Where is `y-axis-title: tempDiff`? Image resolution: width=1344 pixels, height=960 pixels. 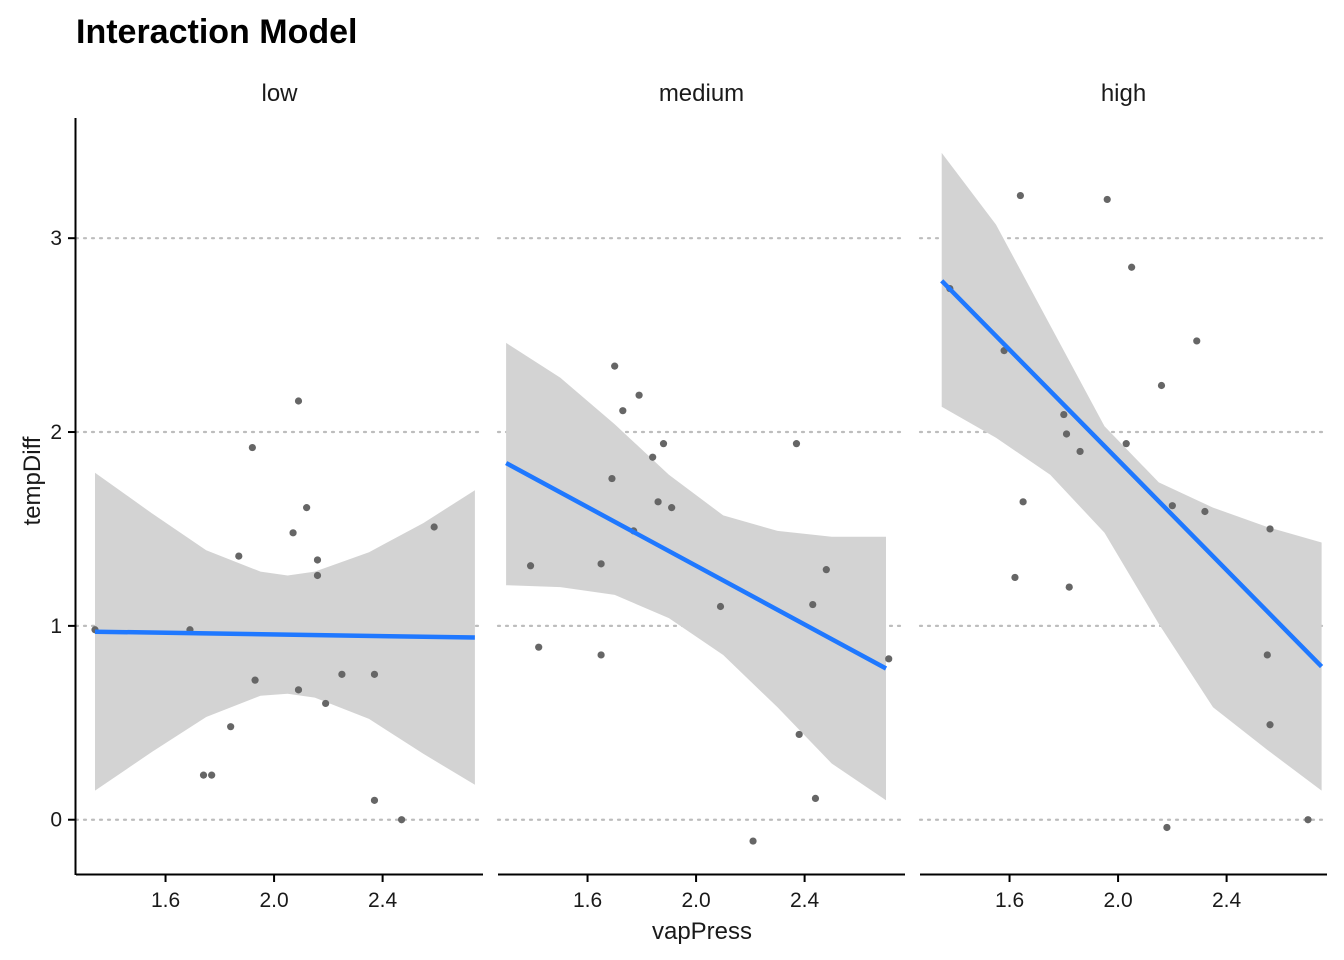 y-axis-title: tempDiff is located at coordinates (32, 480).